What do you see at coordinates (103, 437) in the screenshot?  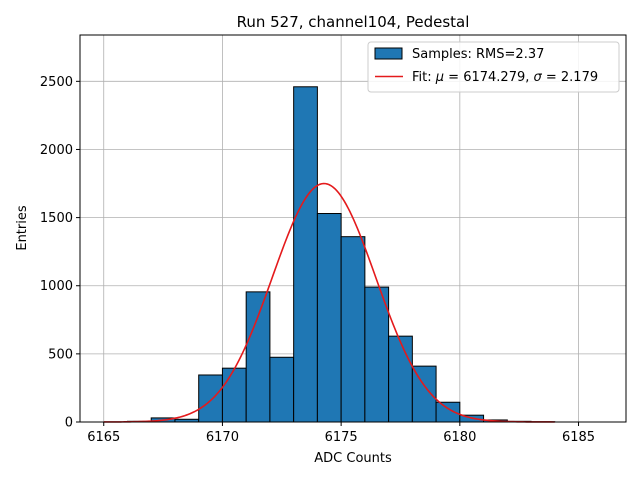 I see `x-tick-label: 6165` at bounding box center [103, 437].